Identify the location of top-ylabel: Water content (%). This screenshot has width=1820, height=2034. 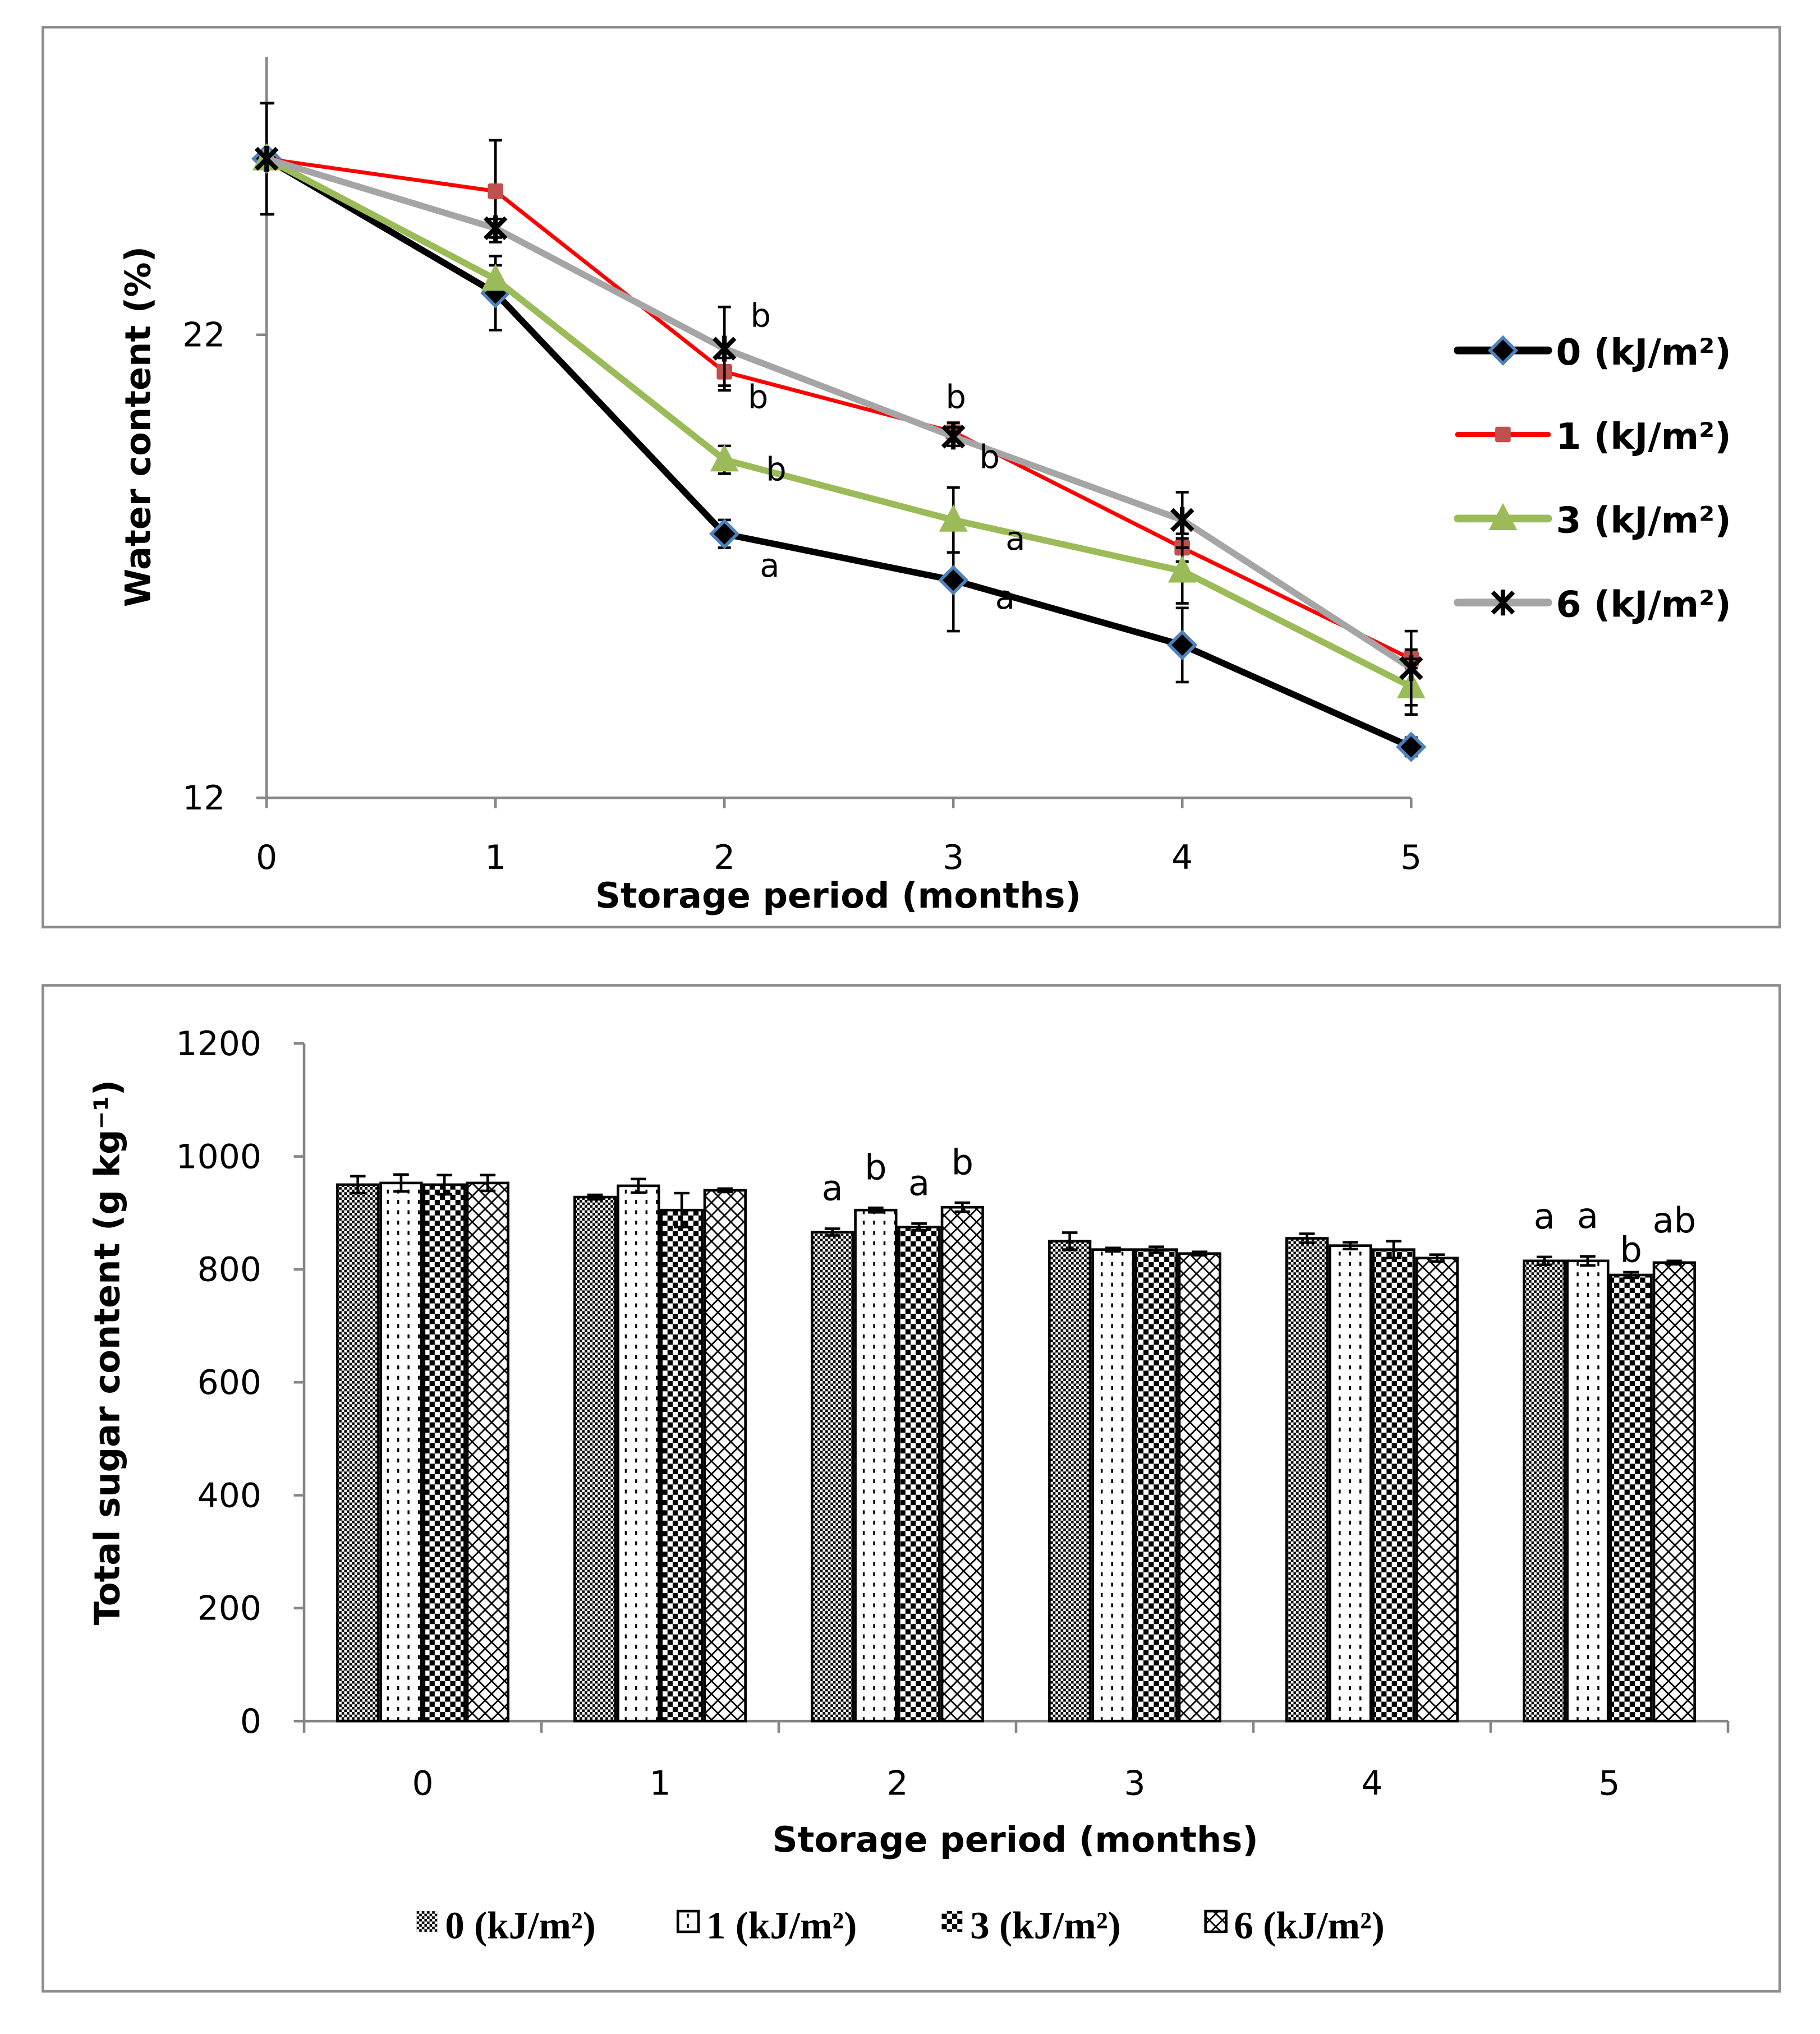
(138, 427).